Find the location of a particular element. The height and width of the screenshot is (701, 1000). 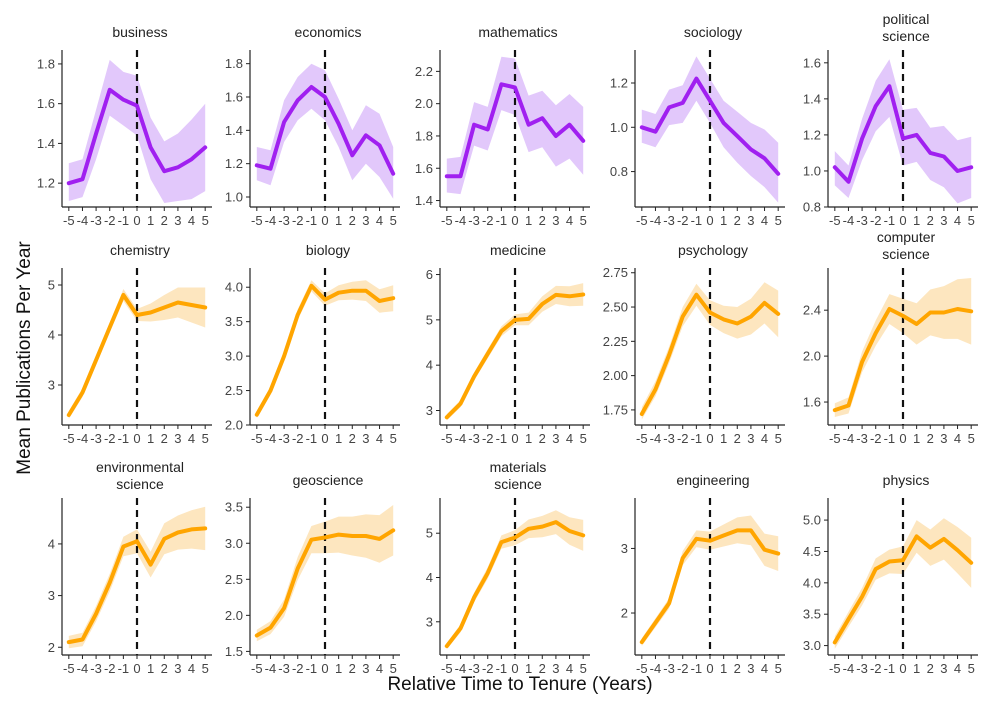

panel-title: economics is located at coordinates (328, 32).